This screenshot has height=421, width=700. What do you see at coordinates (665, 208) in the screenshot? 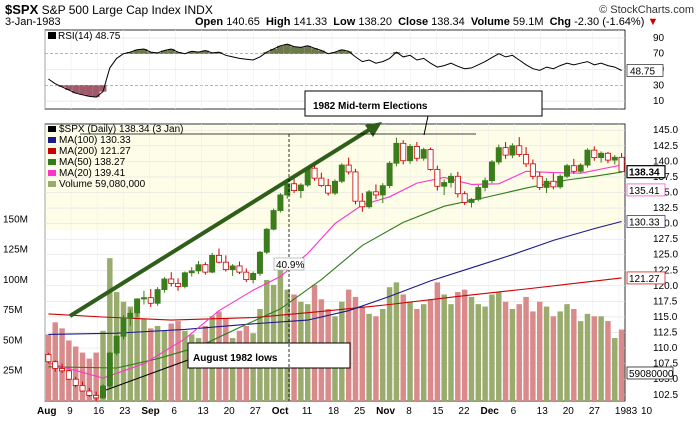
I see `price-y-tick-label: 132.5` at bounding box center [665, 208].